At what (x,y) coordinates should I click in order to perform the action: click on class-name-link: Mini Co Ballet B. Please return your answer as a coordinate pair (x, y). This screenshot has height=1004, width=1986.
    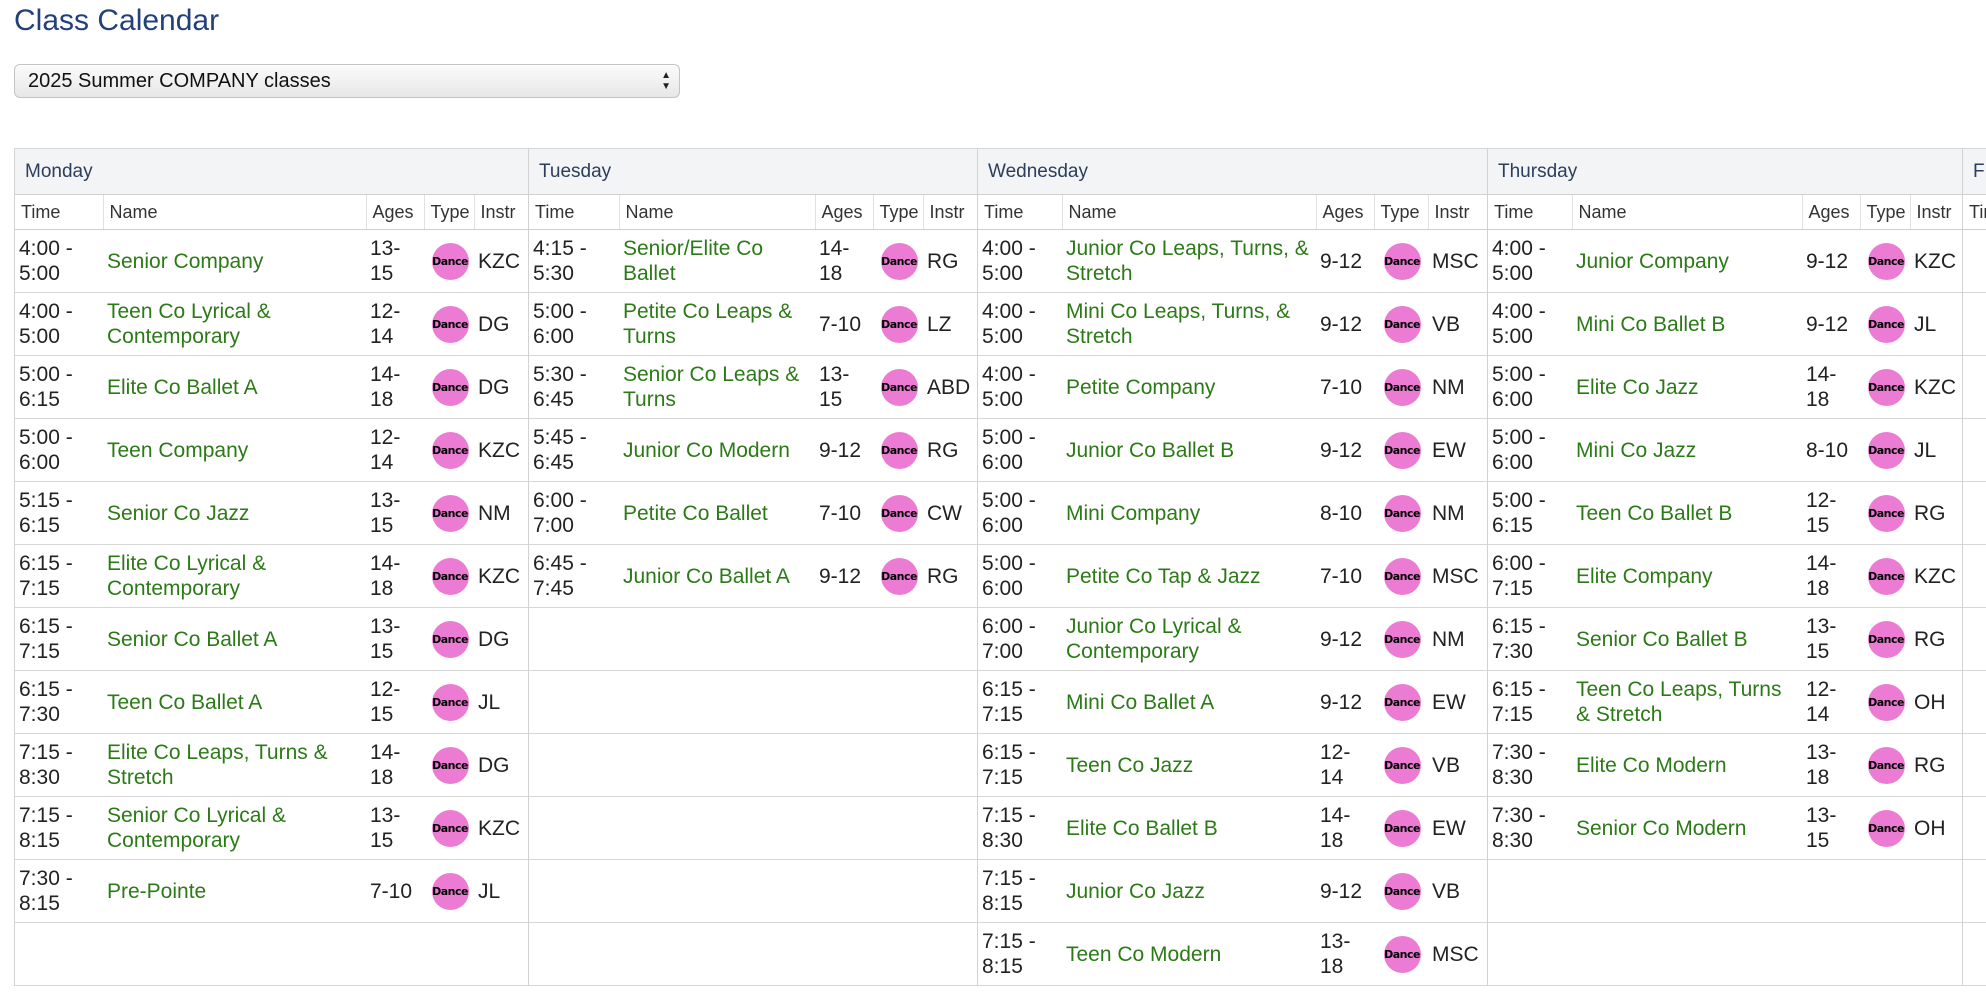
    Looking at the image, I should click on (1687, 324).